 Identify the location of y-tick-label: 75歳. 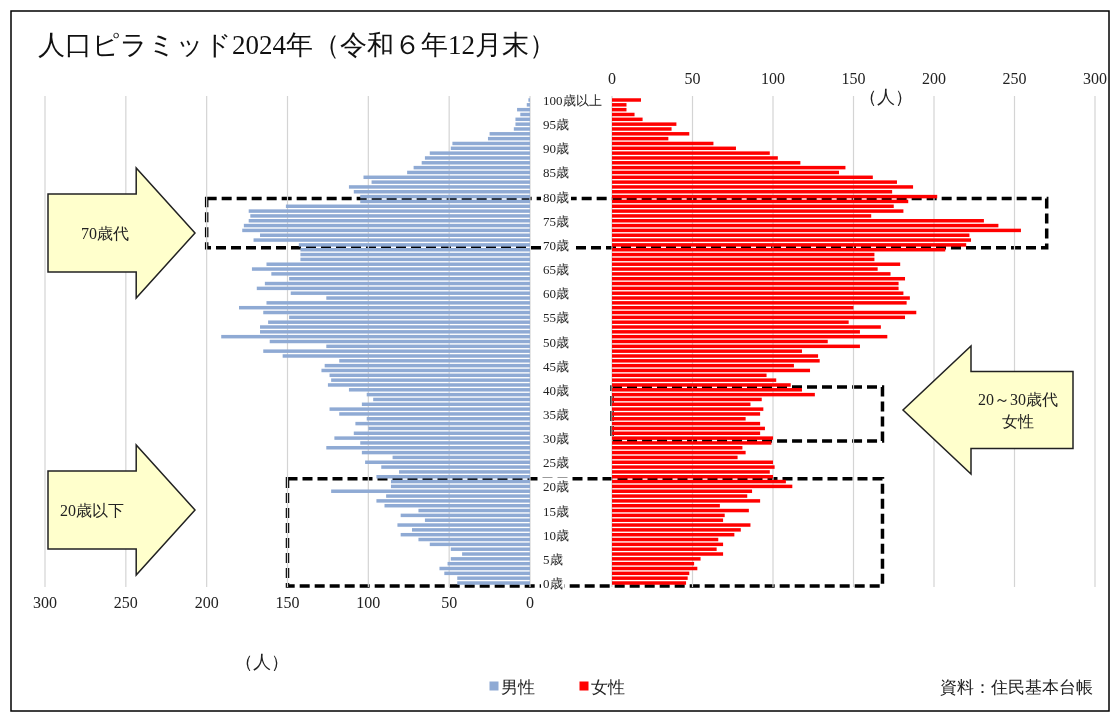
(556, 221).